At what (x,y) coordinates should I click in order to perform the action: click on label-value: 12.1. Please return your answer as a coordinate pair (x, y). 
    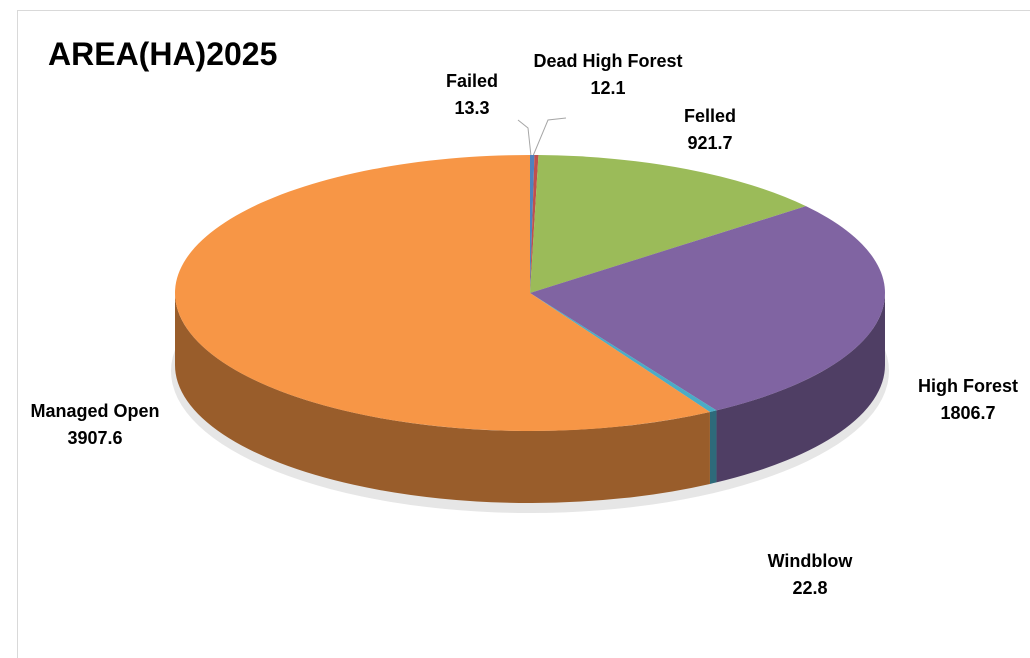
    Looking at the image, I should click on (608, 88).